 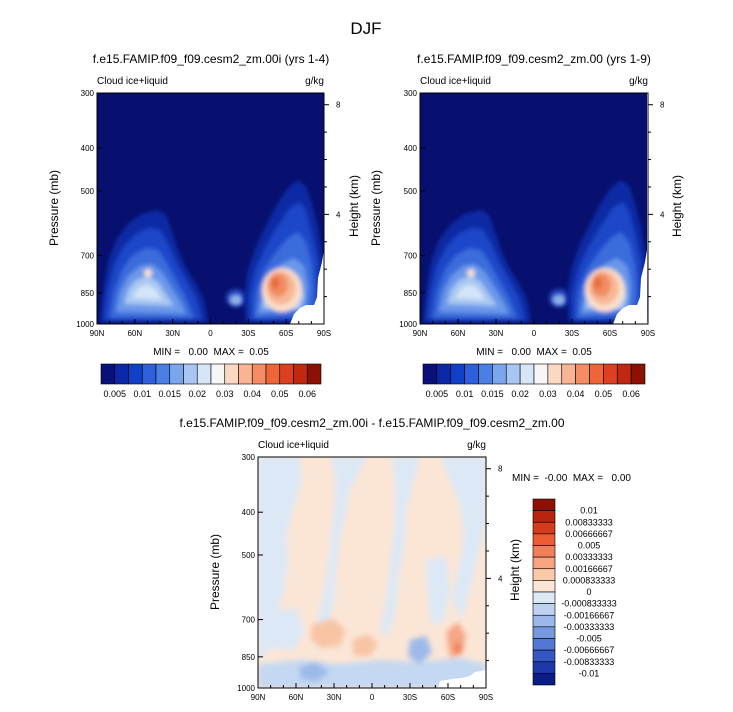 What do you see at coordinates (589, 522) in the screenshot?
I see `colorbar-label: 0.00833333` at bounding box center [589, 522].